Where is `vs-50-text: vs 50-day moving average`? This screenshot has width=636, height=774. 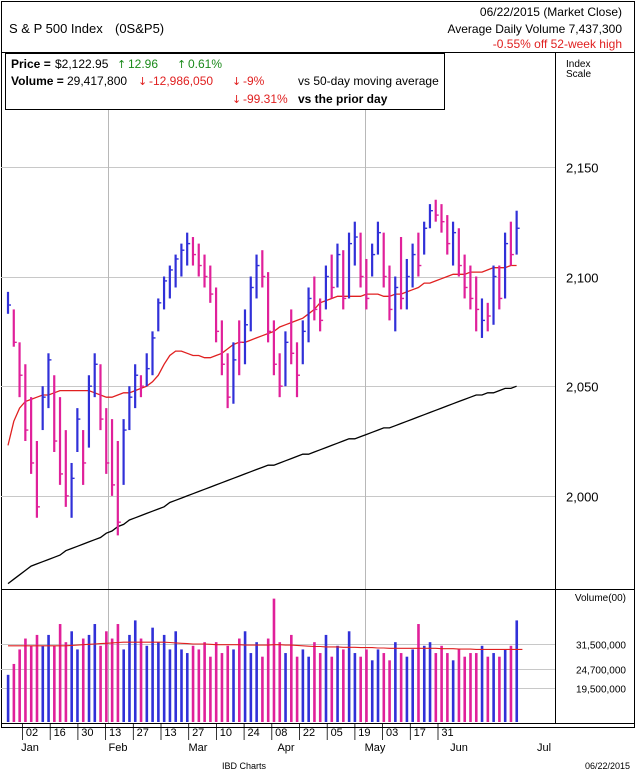 vs-50-text: vs 50-day moving average is located at coordinates (368, 81).